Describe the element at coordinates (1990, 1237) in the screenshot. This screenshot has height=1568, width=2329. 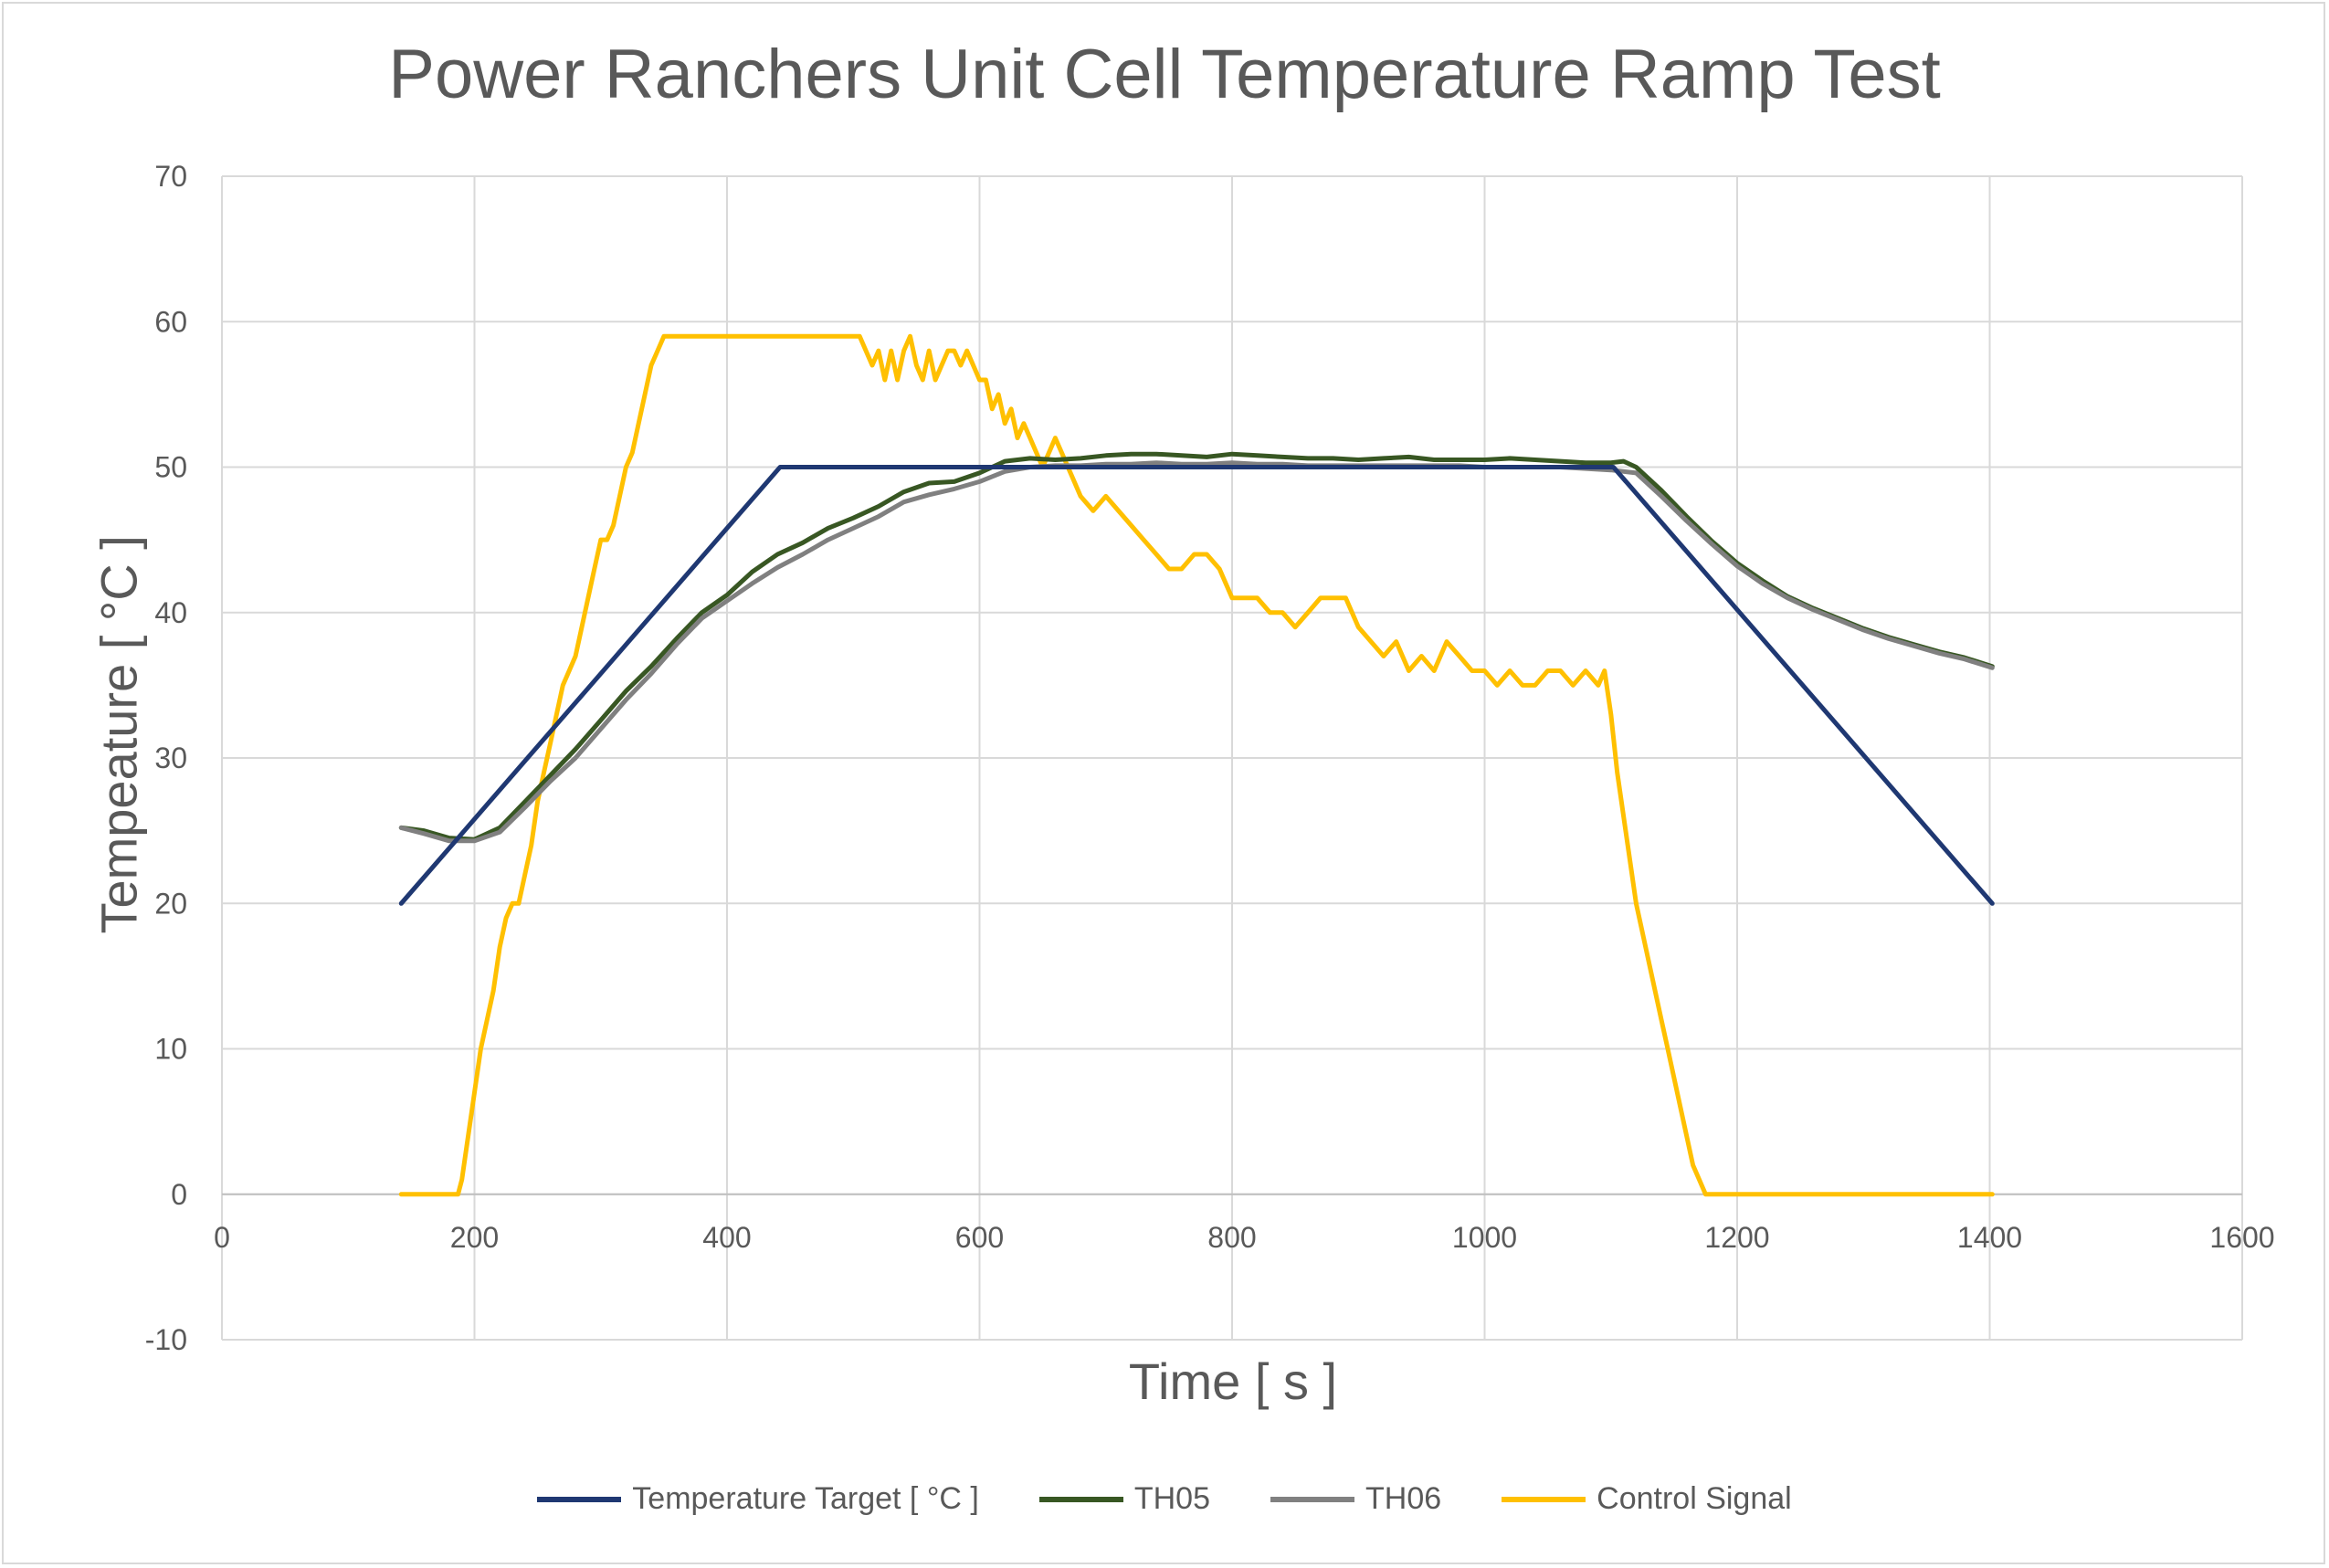
I see `x-tick-label-7: 1400` at that location.